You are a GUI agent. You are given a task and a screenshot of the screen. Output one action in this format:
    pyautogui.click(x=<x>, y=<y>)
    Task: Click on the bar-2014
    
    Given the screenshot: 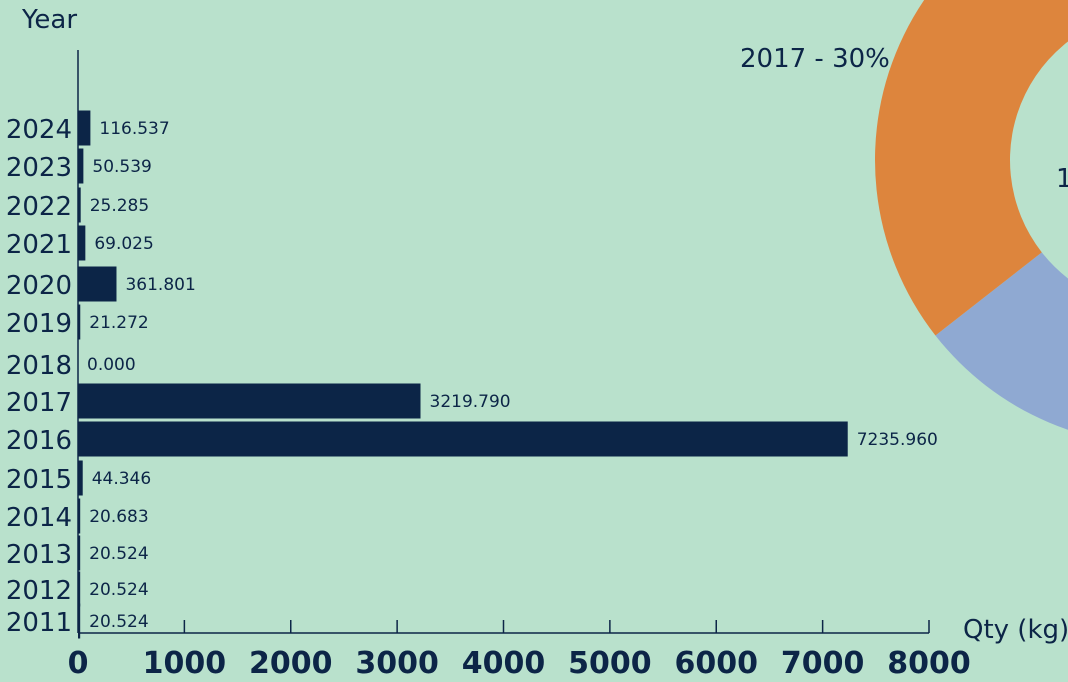 What is the action you would take?
    pyautogui.click(x=79, y=516)
    